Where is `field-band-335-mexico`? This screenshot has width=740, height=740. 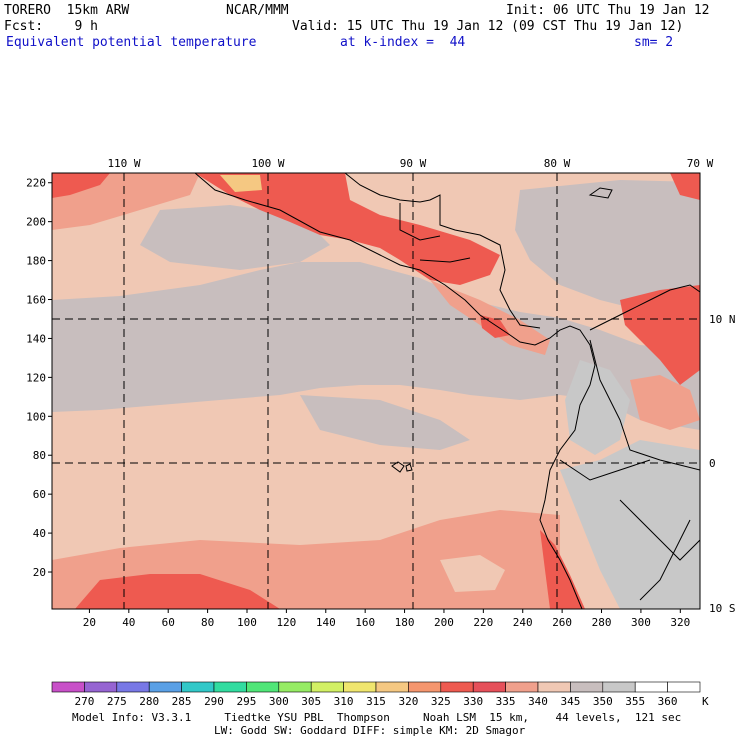
field-band-335-mexico is located at coordinates (347, 229).